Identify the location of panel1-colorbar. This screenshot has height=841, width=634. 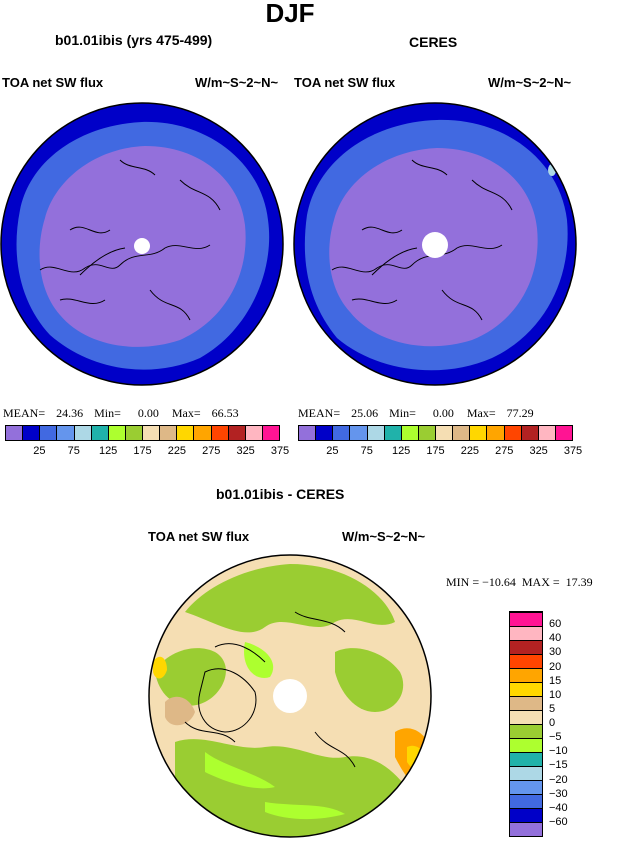
(142, 433).